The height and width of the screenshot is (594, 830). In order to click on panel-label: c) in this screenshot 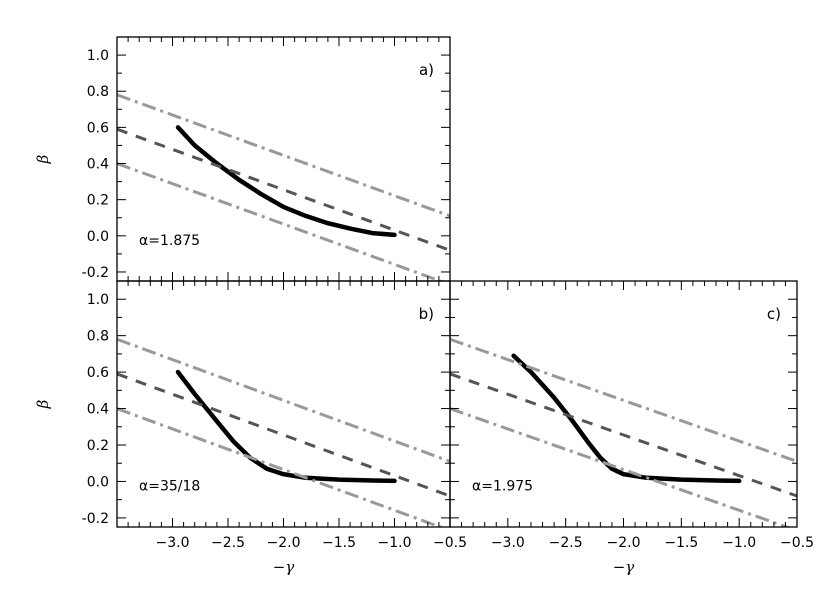, I will do `click(774, 314)`.